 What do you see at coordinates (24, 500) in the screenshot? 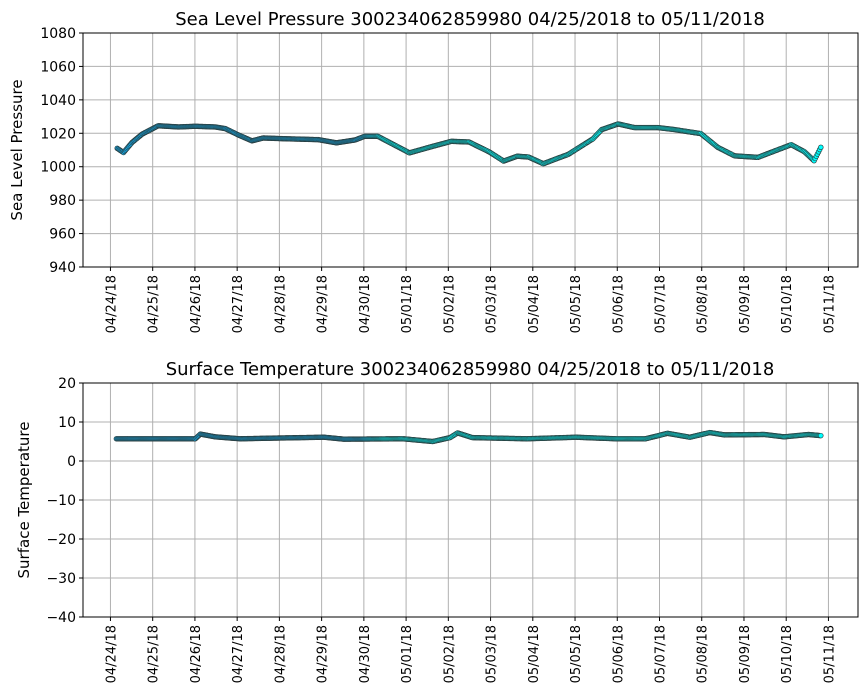
I see `temperature-y-axis-label: Surface Temperature` at bounding box center [24, 500].